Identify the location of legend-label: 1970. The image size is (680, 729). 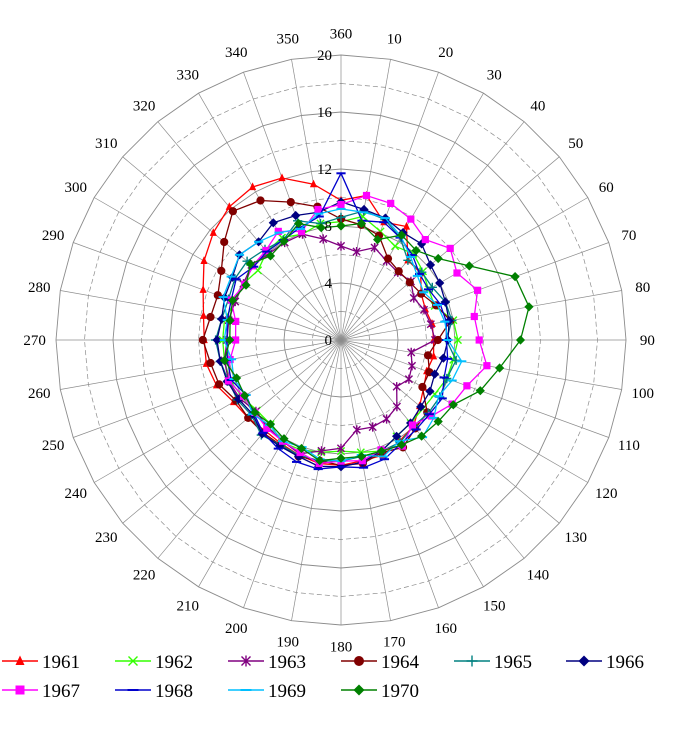
(400, 691).